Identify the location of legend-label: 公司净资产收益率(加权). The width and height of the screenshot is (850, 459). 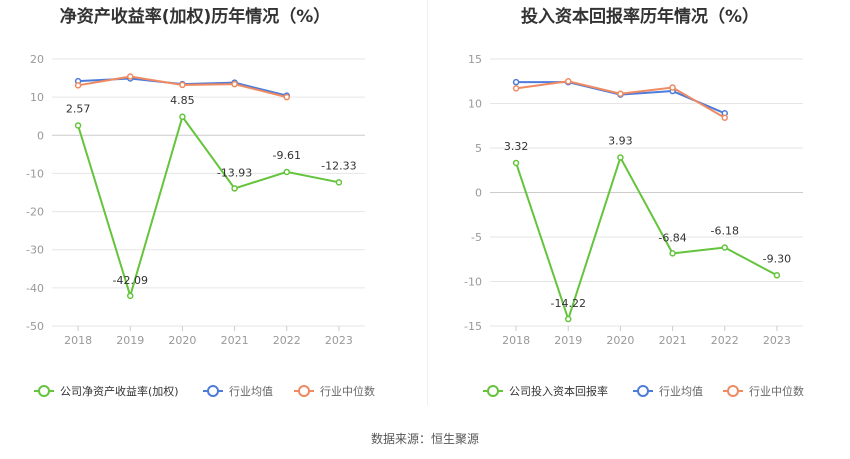
(119, 391).